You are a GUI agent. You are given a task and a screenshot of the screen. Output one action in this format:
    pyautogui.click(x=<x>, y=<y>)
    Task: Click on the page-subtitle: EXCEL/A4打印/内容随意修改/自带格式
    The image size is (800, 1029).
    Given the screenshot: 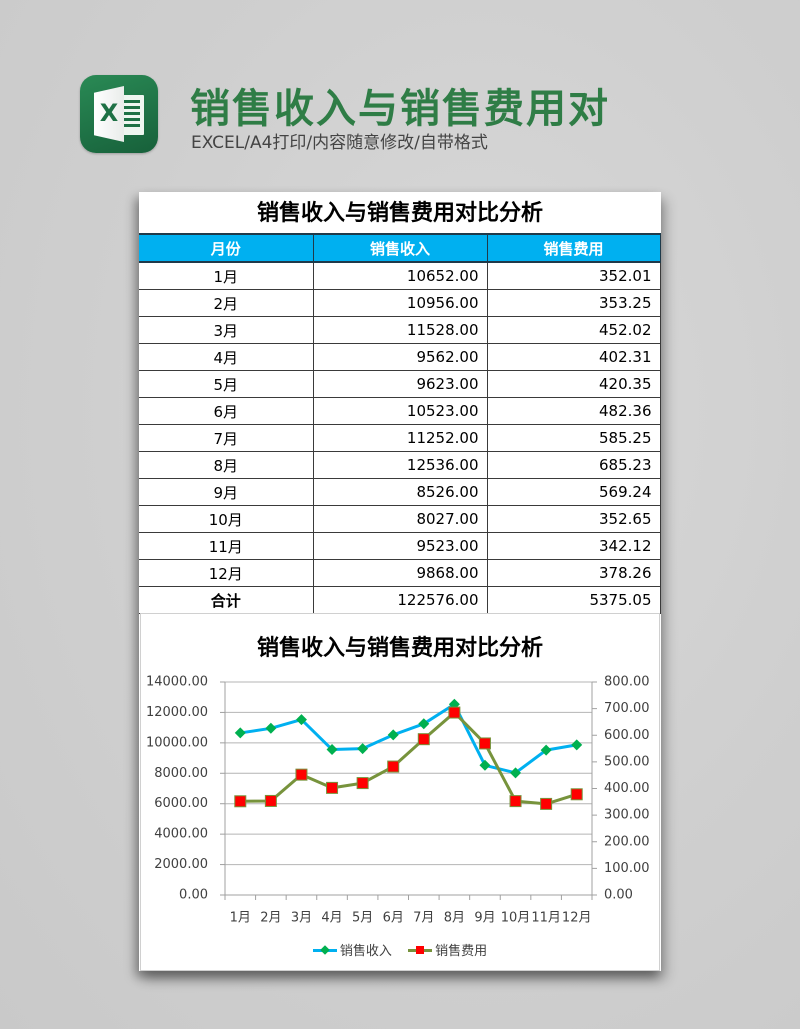 What is the action you would take?
    pyautogui.click(x=339, y=143)
    